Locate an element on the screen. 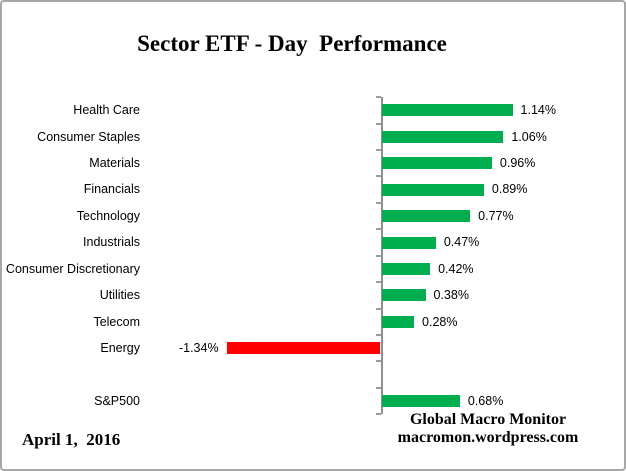 The height and width of the screenshot is (471, 626). category-label: Energy is located at coordinates (120, 347).